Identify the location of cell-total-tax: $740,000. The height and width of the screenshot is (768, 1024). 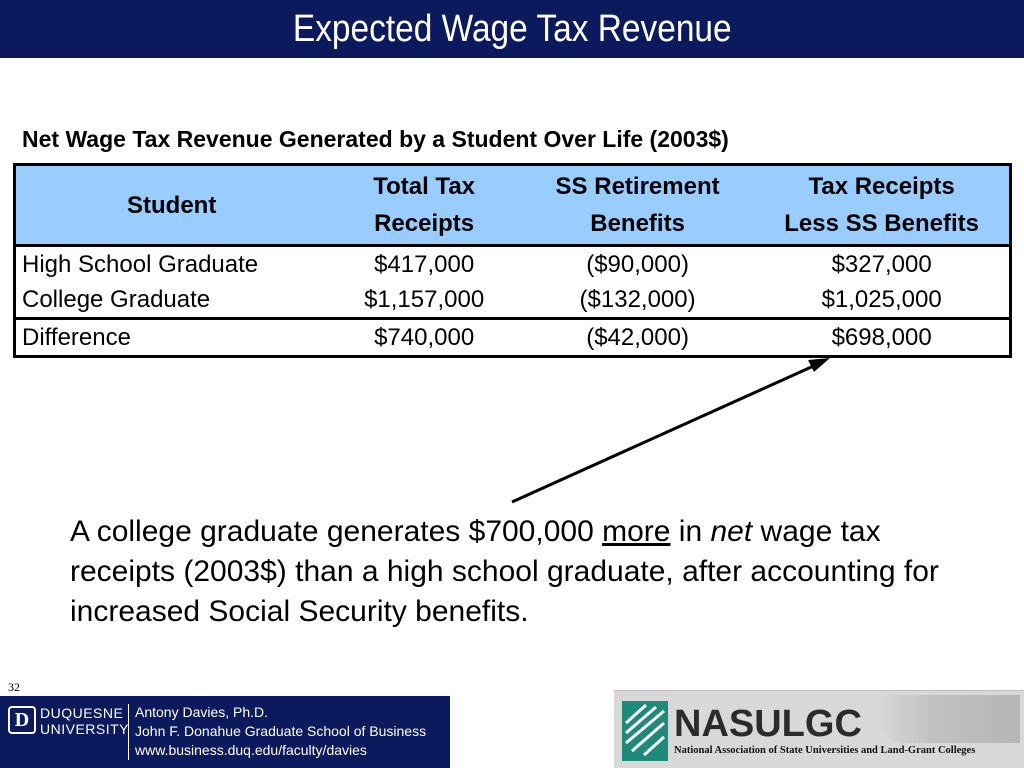
(424, 337).